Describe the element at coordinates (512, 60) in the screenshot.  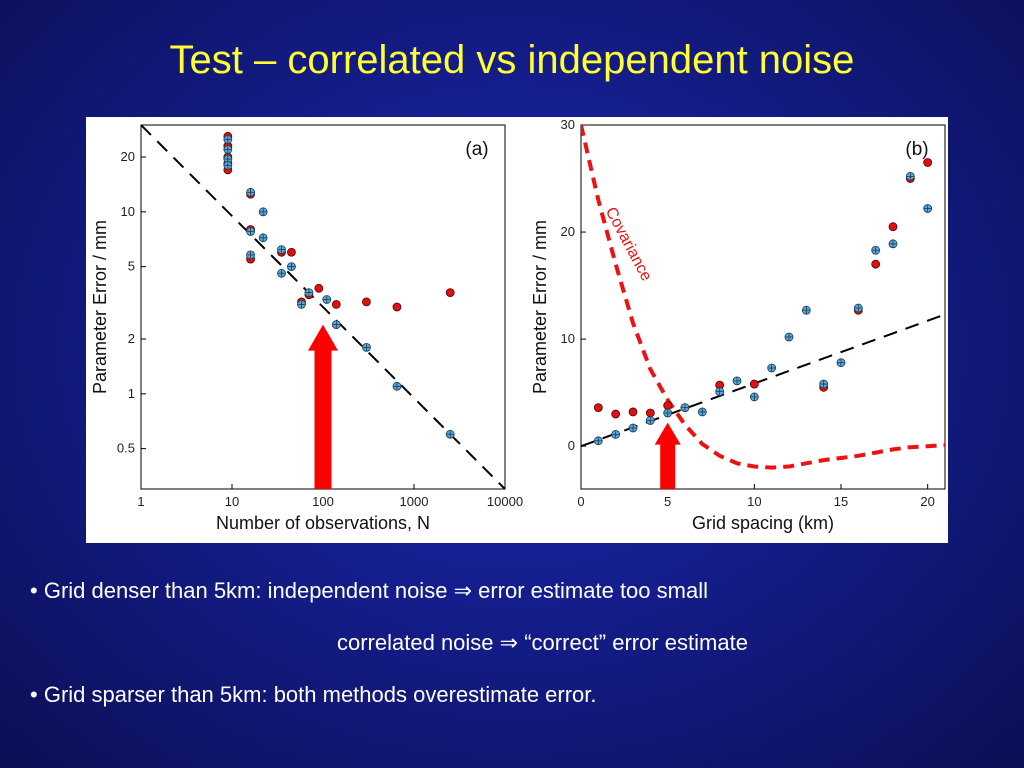
I see `slide-title: Test – correlated vs independent noise` at that location.